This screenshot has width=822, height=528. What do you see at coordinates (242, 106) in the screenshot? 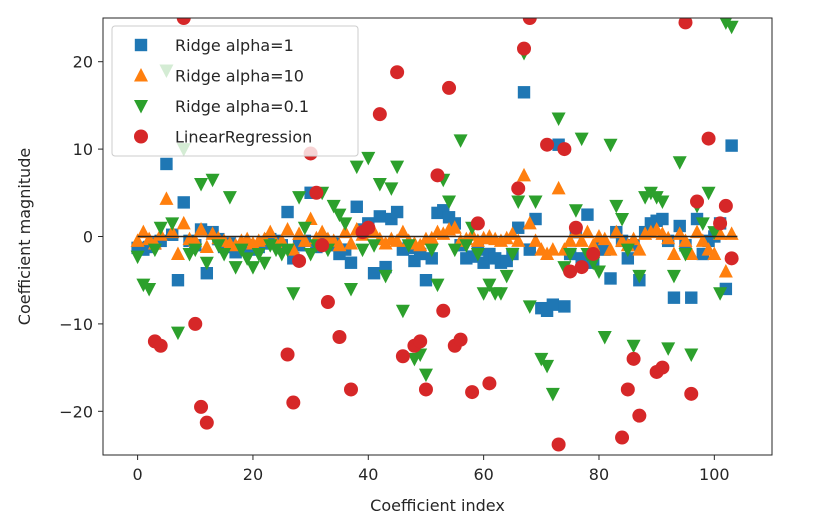
I see `legend-label: Ridge alpha=0.1` at bounding box center [242, 106].